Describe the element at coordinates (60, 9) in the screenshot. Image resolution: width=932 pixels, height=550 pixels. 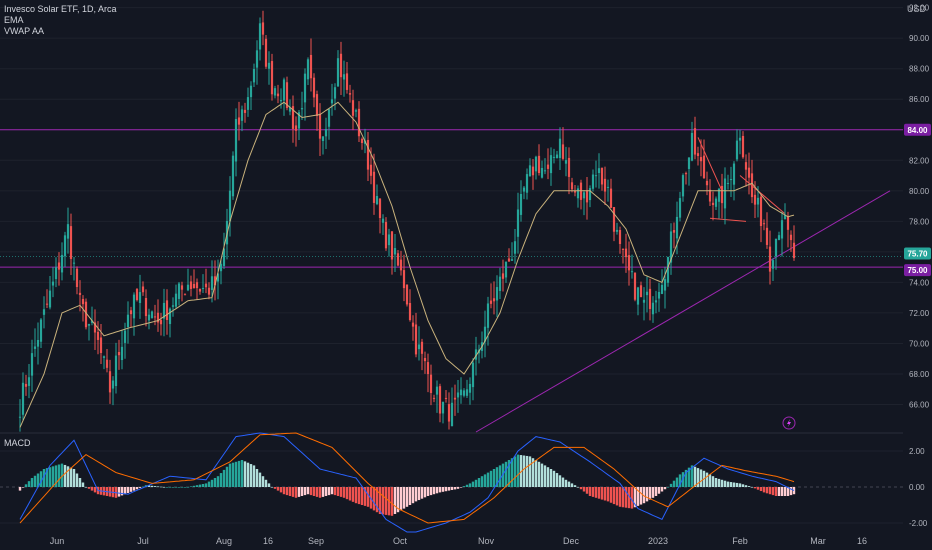
I see `symbol-title: Invesco Solar ETF, 1D, Arca` at that location.